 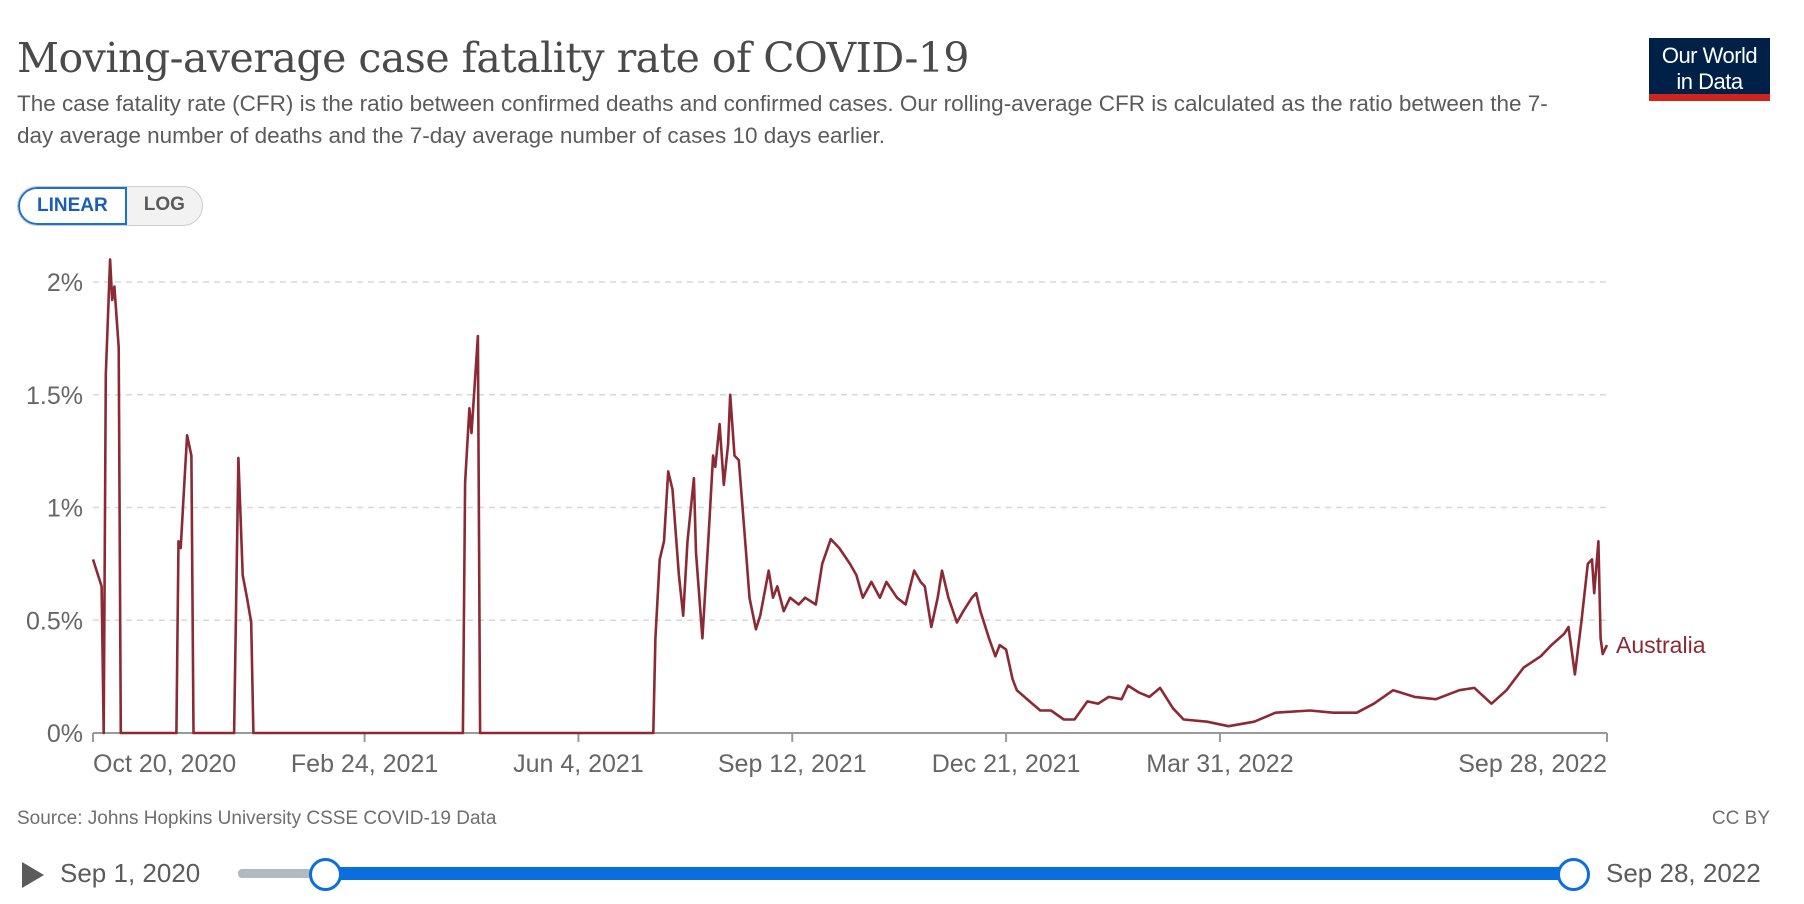 I want to click on scale-toggle: LINEAR LOG, so click(x=110, y=206).